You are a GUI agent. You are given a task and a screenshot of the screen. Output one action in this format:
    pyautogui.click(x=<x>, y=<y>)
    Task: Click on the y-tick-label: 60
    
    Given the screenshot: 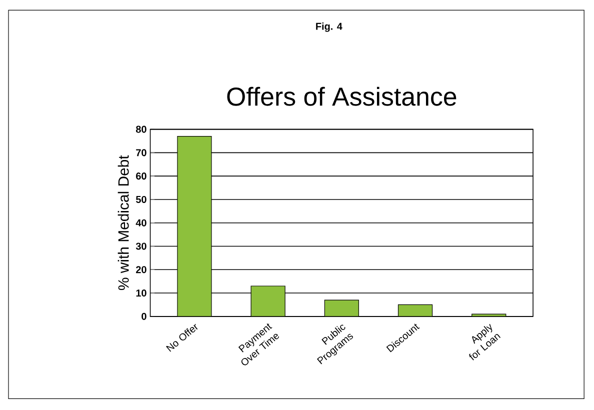 What is the action you would take?
    pyautogui.click(x=141, y=176)
    